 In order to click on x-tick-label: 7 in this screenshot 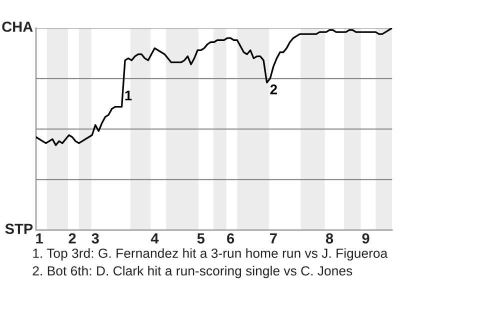, I will do `click(273, 238)`.